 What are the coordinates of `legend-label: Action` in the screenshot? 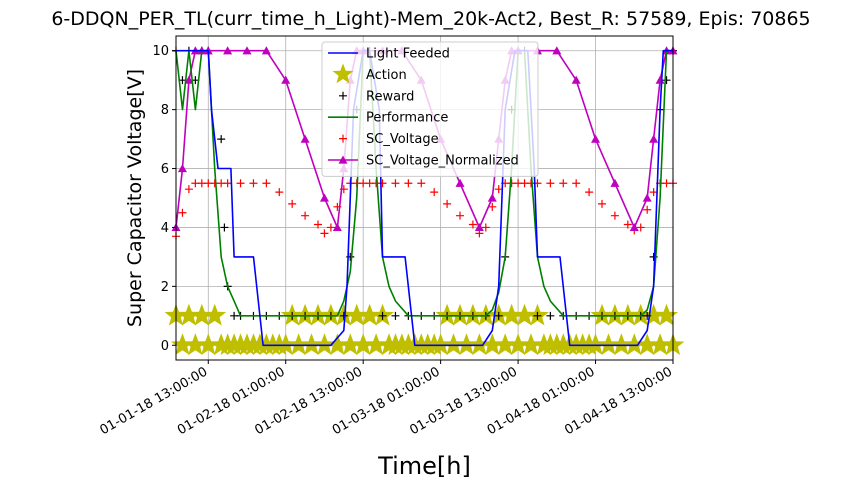 It's located at (386, 75).